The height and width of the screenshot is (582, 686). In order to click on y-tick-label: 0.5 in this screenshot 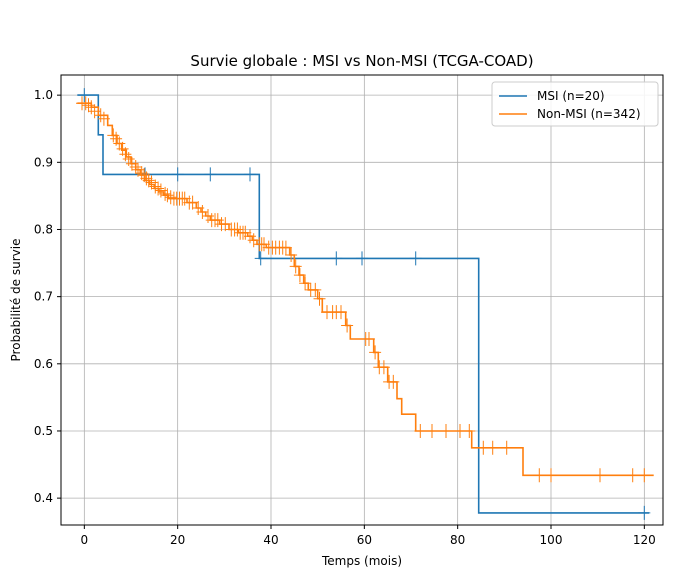, I will do `click(43, 431)`.